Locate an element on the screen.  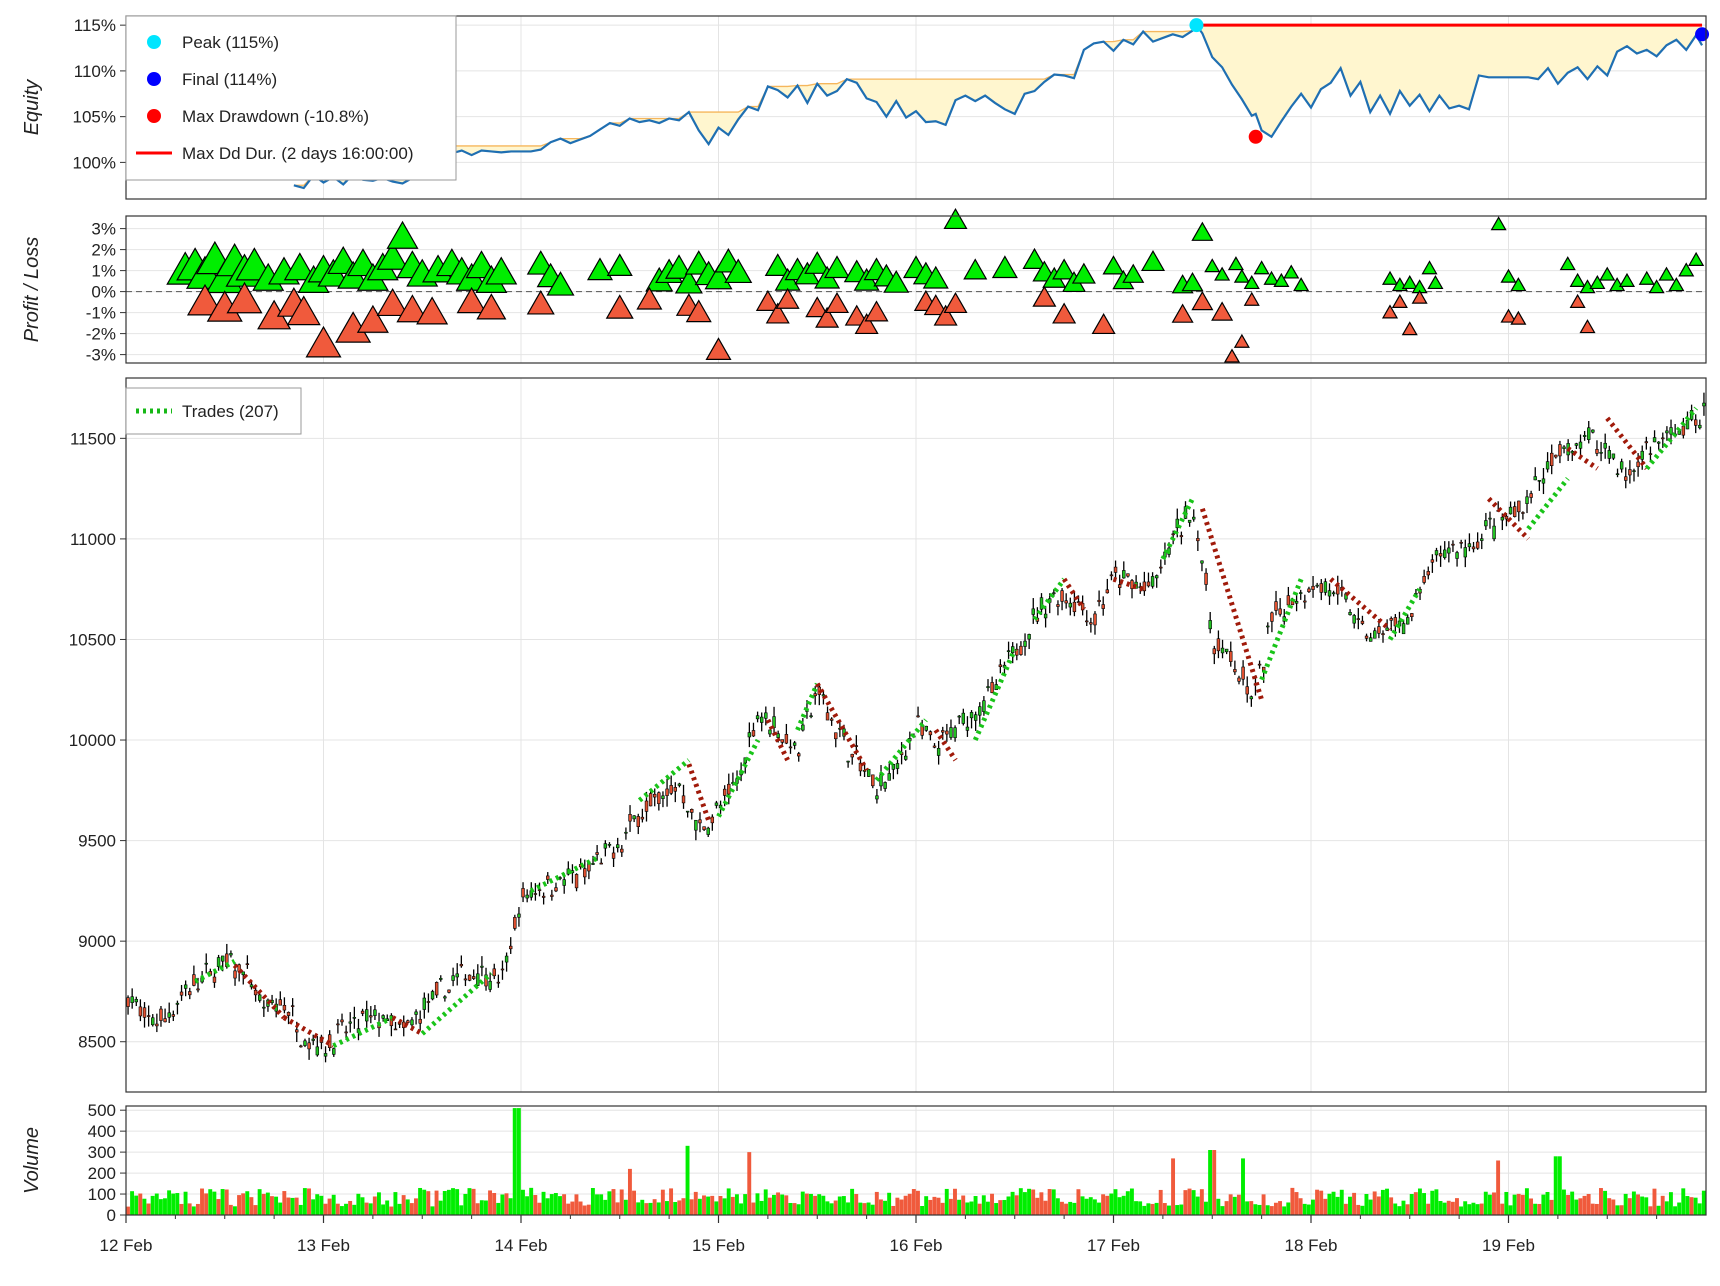
pl-ytick-label: -1% is located at coordinates (101, 313).